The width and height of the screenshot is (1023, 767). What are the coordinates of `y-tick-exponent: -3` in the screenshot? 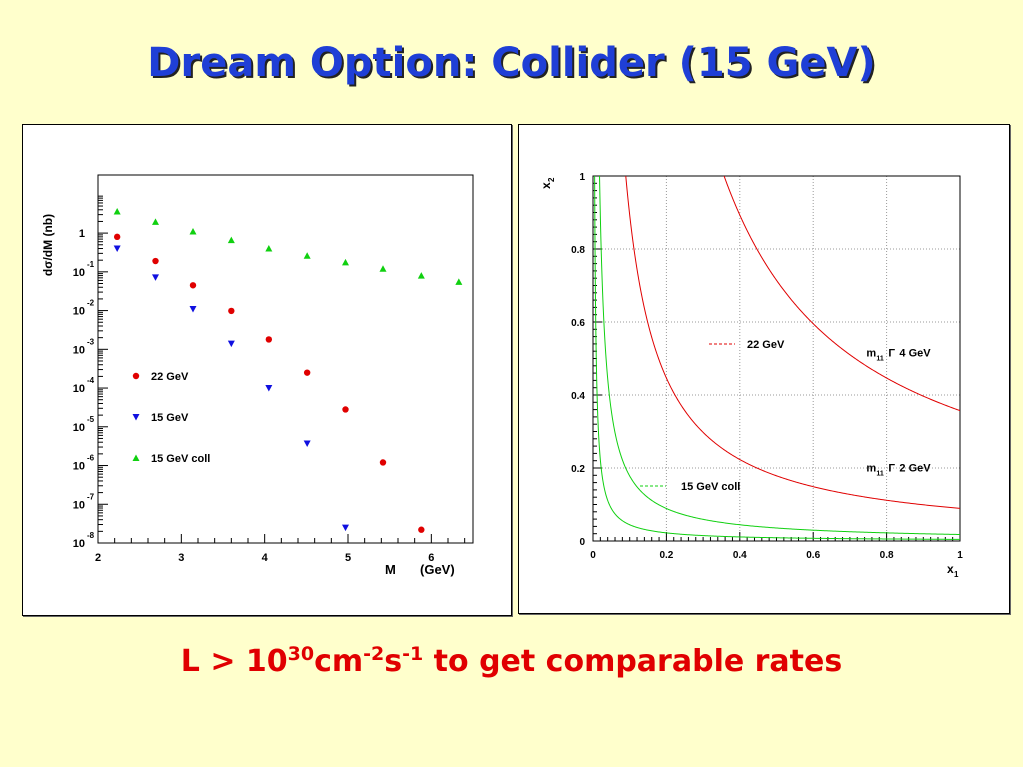 It's located at (91, 341).